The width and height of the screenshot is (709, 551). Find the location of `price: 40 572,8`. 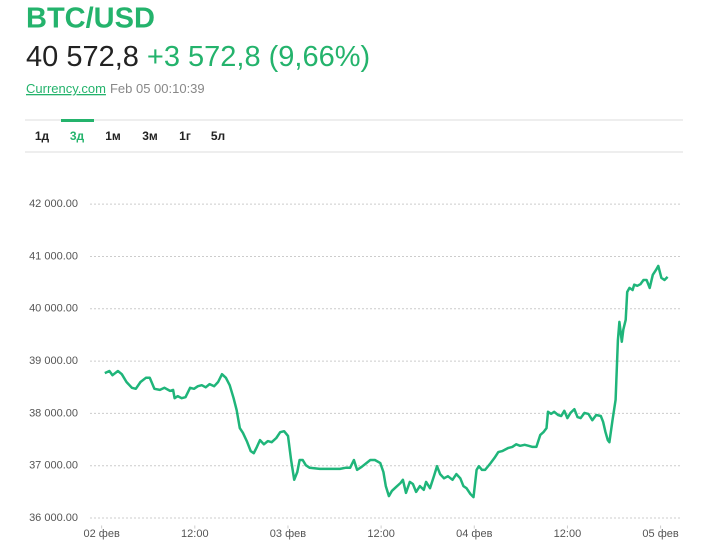

price: 40 572,8 is located at coordinates (82, 57).